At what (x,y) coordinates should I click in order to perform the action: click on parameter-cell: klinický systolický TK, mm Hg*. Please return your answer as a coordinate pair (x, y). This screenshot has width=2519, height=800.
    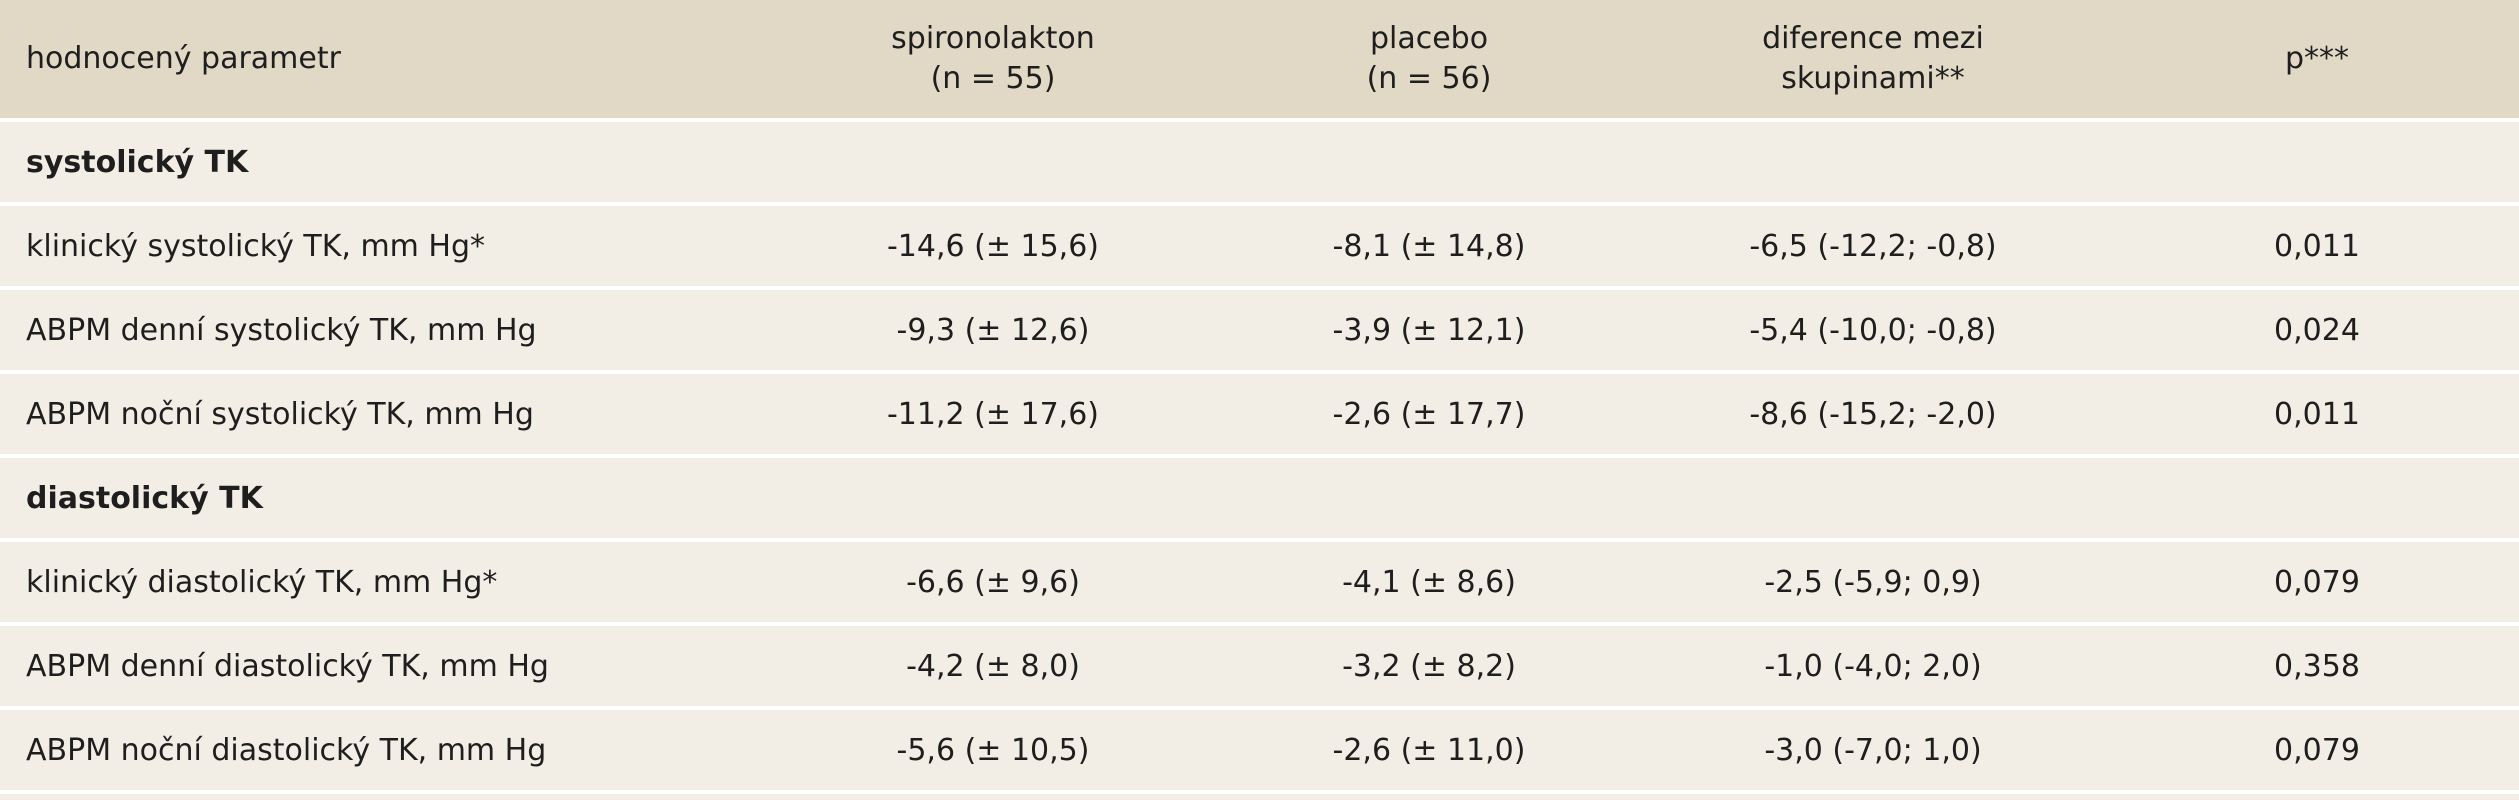
    Looking at the image, I should click on (379, 247).